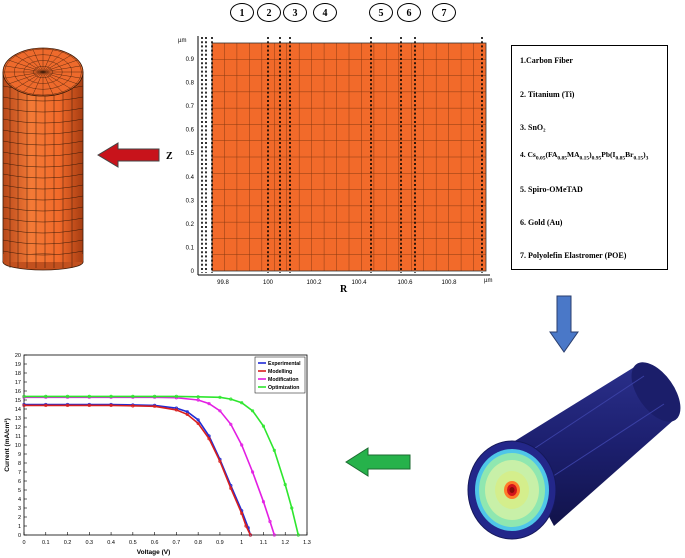 The width and height of the screenshot is (685, 558). What do you see at coordinates (574, 451) in the screenshot?
I see `device-cylinder-3d` at bounding box center [574, 451].